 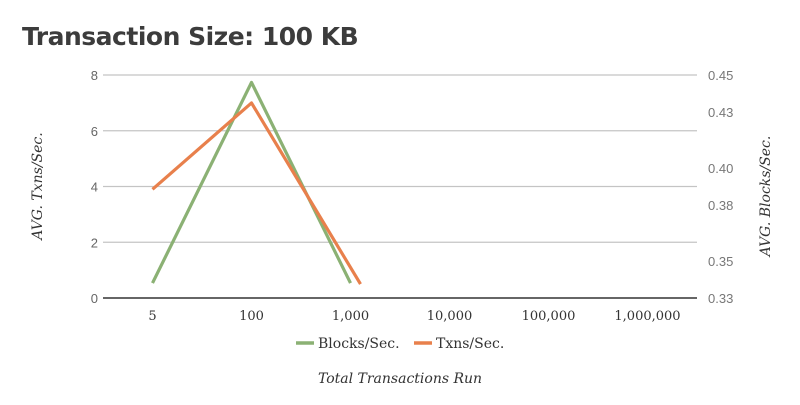 I want to click on y-tick-label: 4, so click(x=94, y=187).